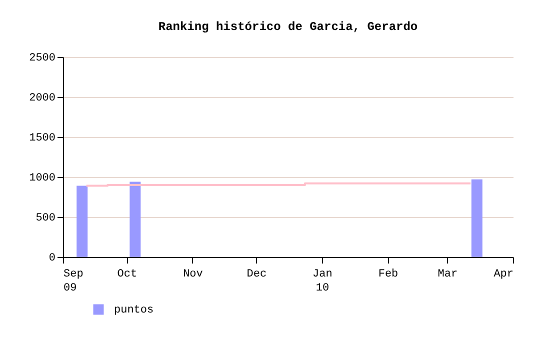 The image size is (546, 340). I want to click on x-tick-label: Feb, so click(388, 274).